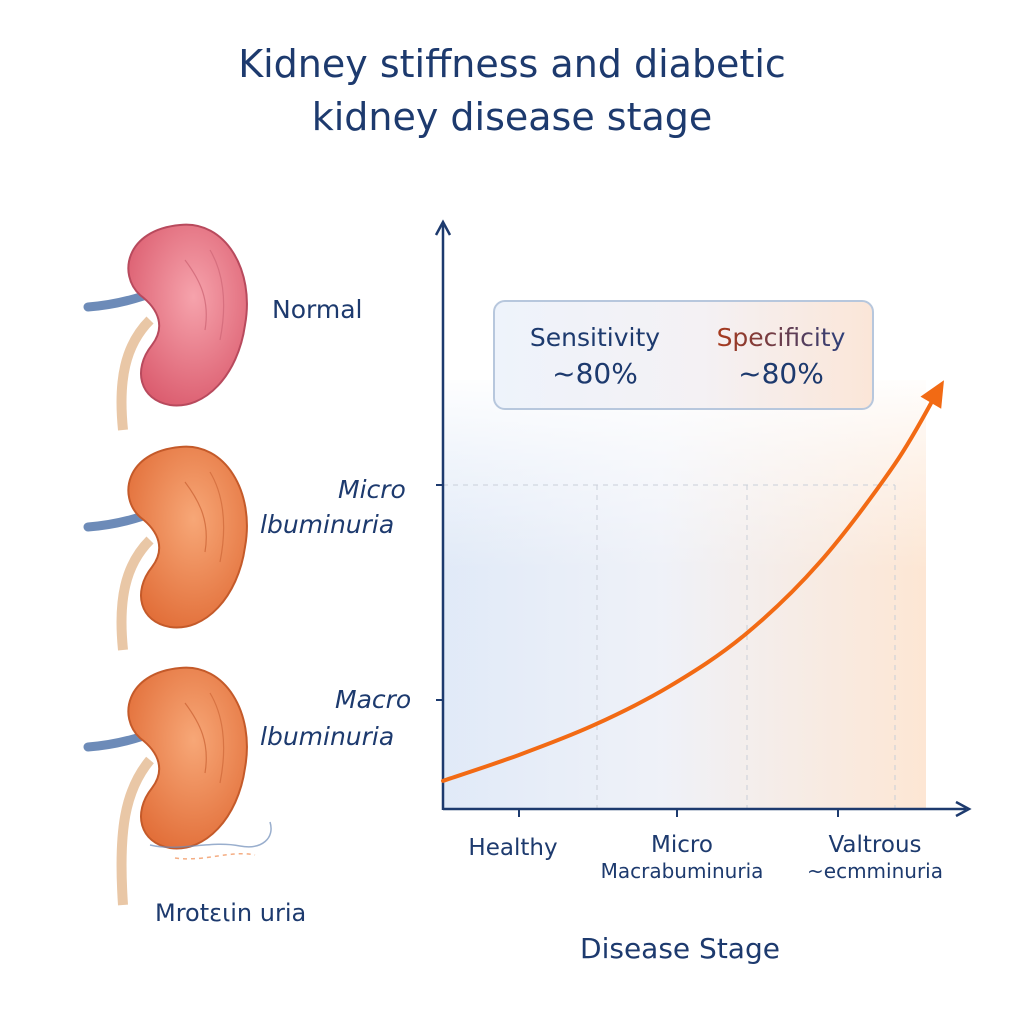  I want to click on sensitivity-value: ~80%, so click(595, 373).